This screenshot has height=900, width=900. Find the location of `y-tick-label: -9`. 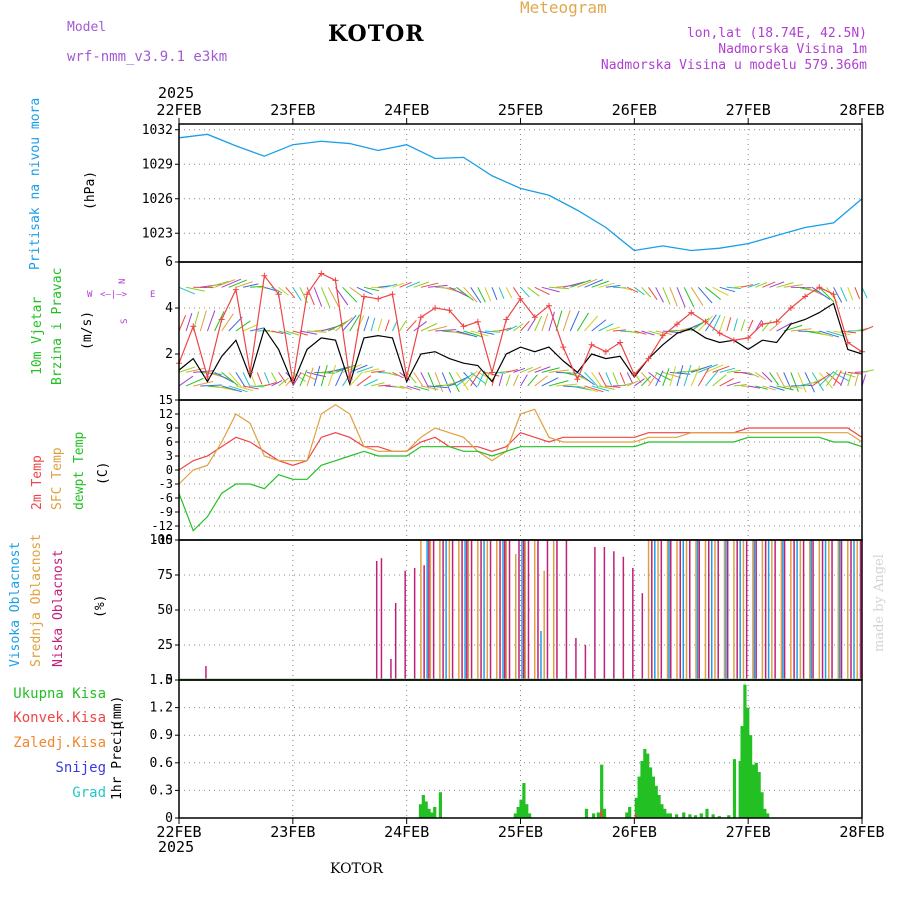

y-tick-label: -9 is located at coordinates (166, 512).